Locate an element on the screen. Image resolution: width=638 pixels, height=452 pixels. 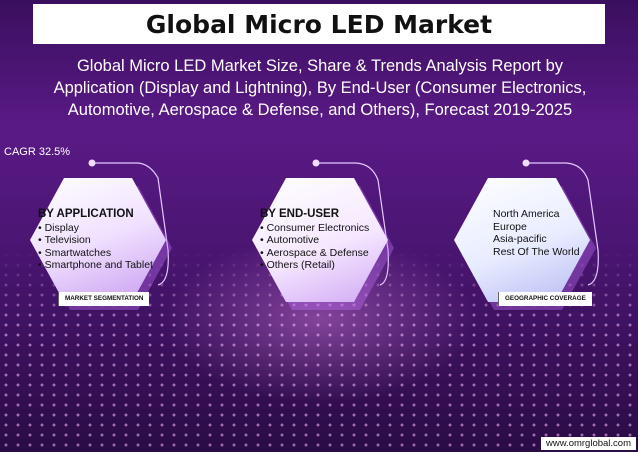
list-item: Rest Of The World is located at coordinates (536, 251).